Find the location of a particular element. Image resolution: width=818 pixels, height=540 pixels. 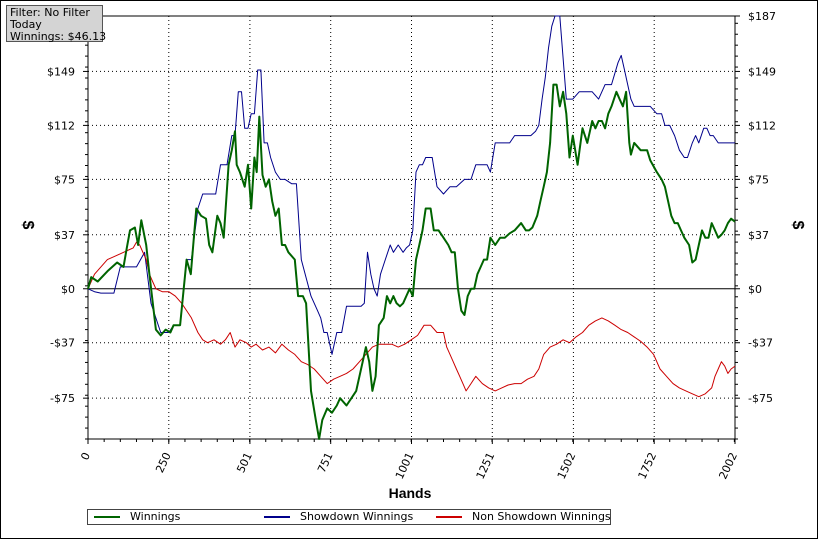

y-tick-label-left: -$75 is located at coordinates (62, 398).